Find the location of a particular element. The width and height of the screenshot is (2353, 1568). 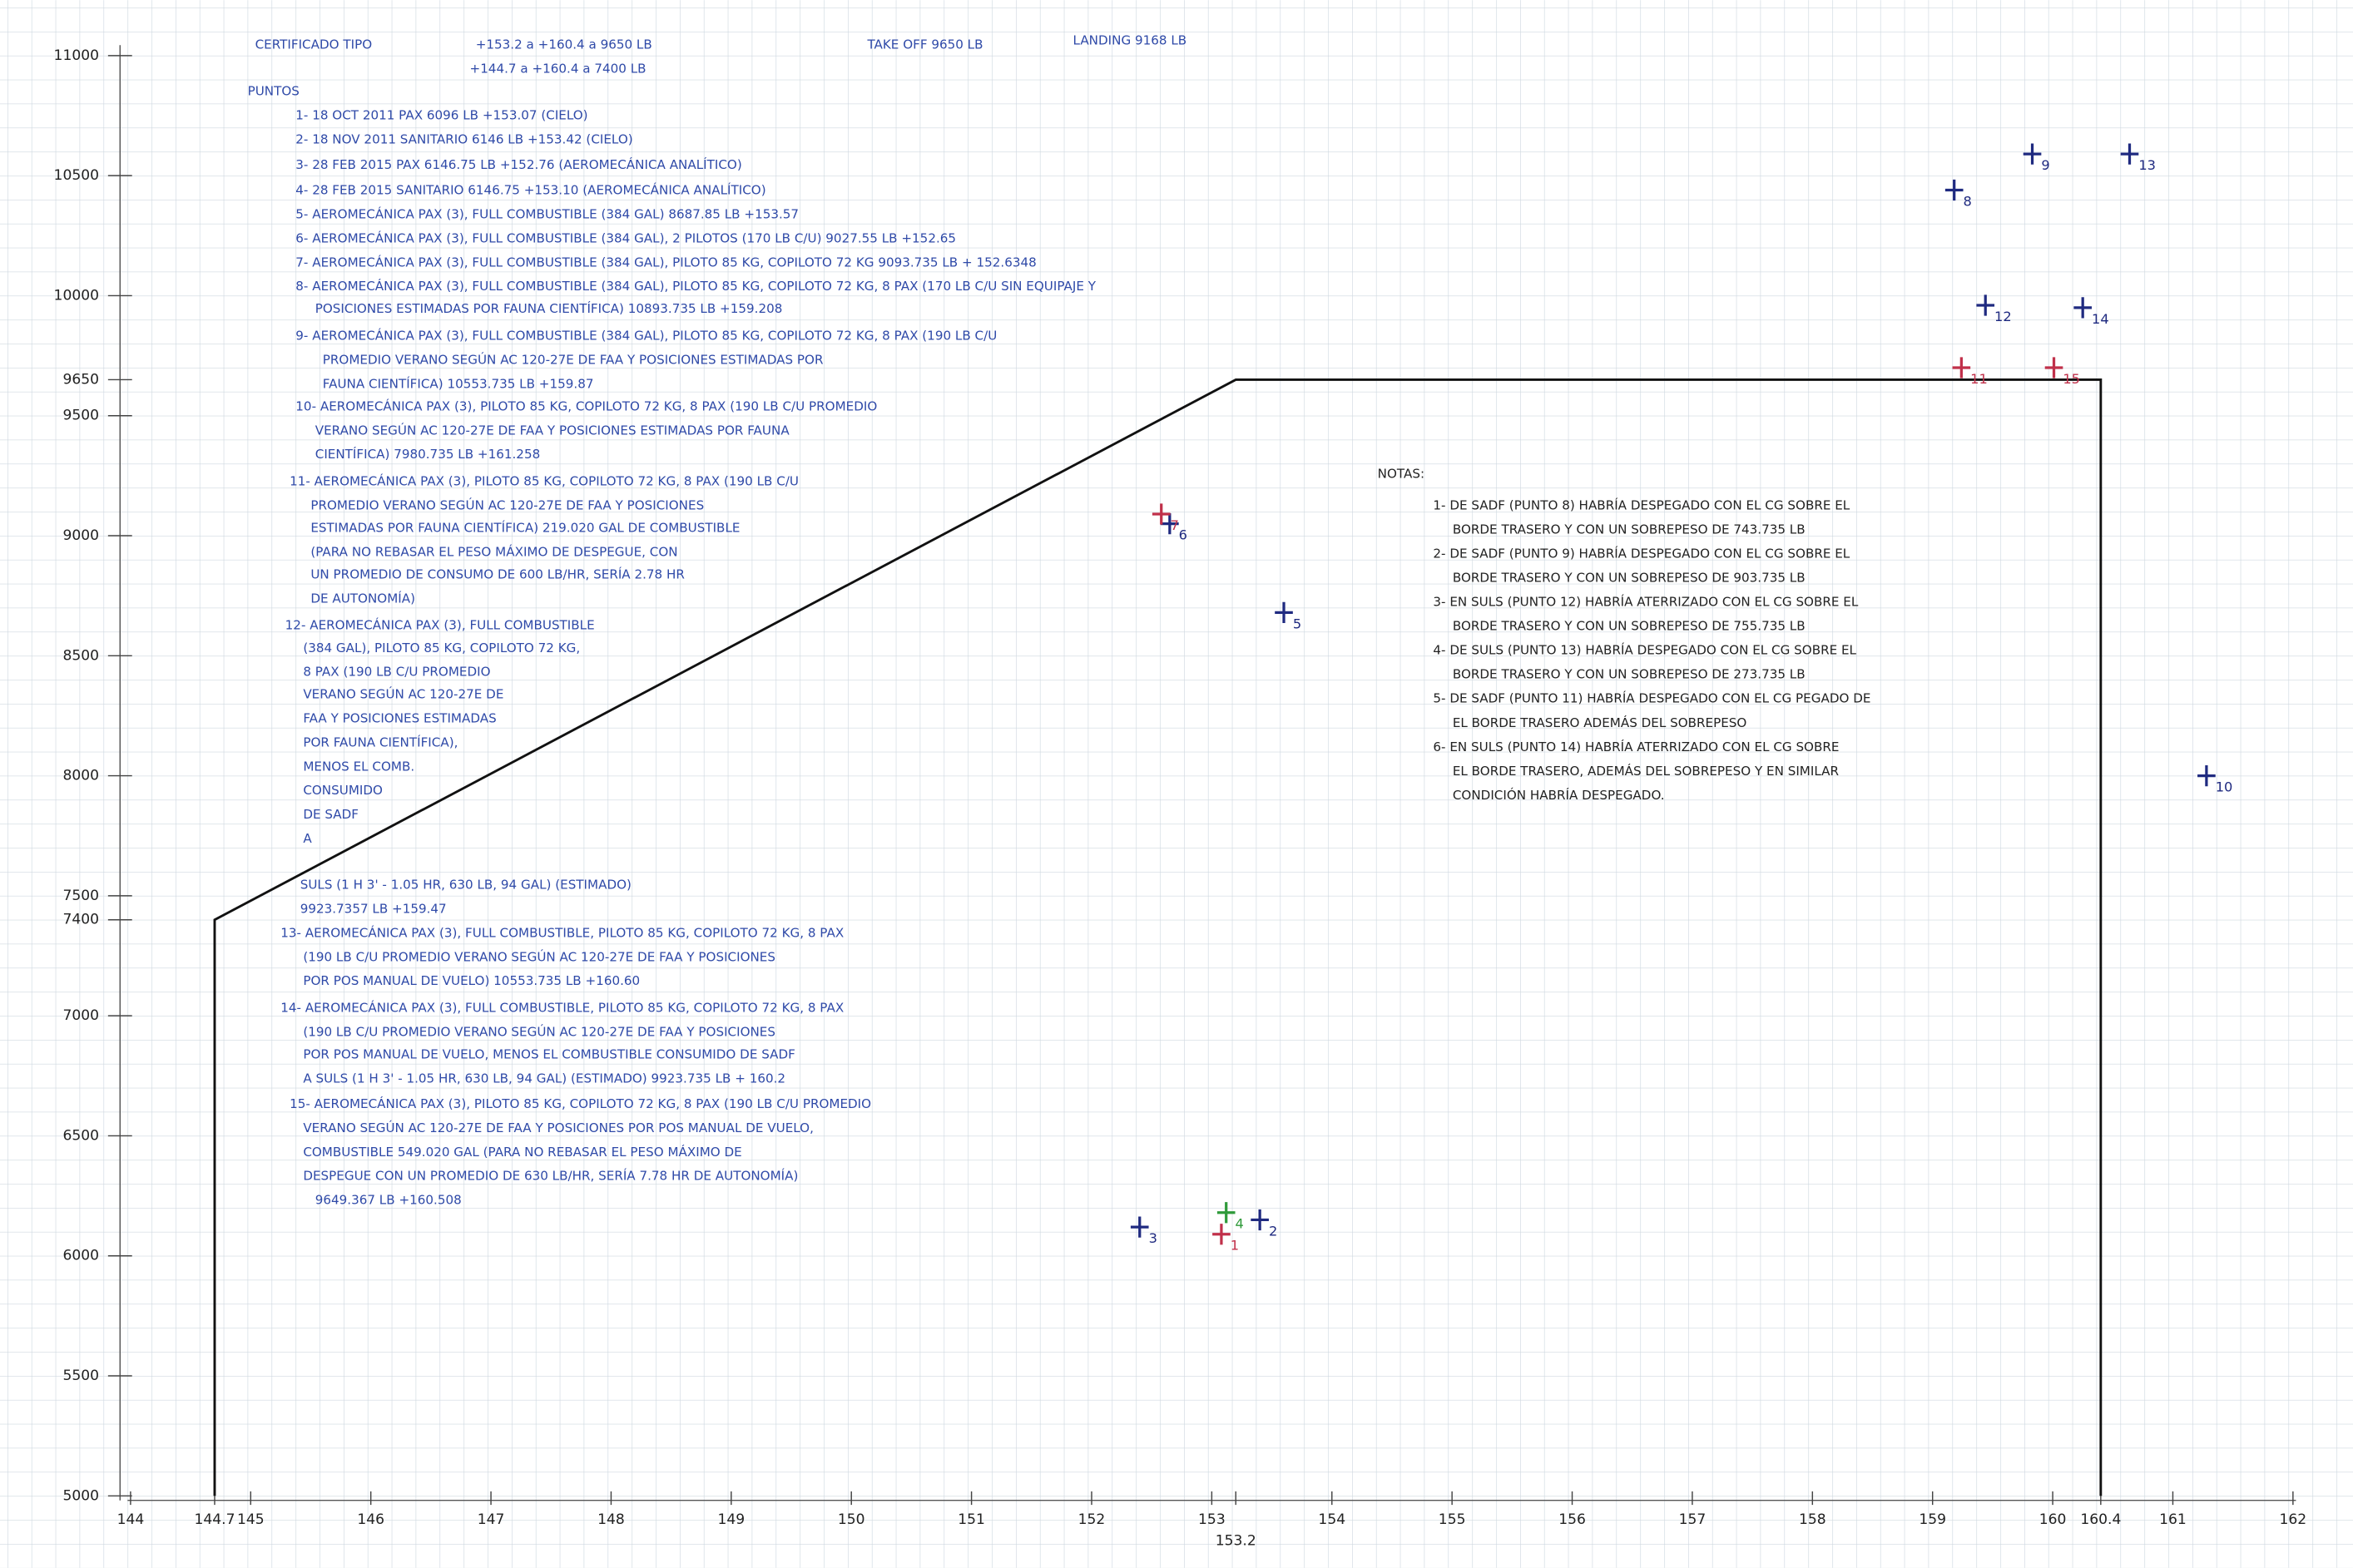

y-tick-label: 9000 is located at coordinates (80, 535).